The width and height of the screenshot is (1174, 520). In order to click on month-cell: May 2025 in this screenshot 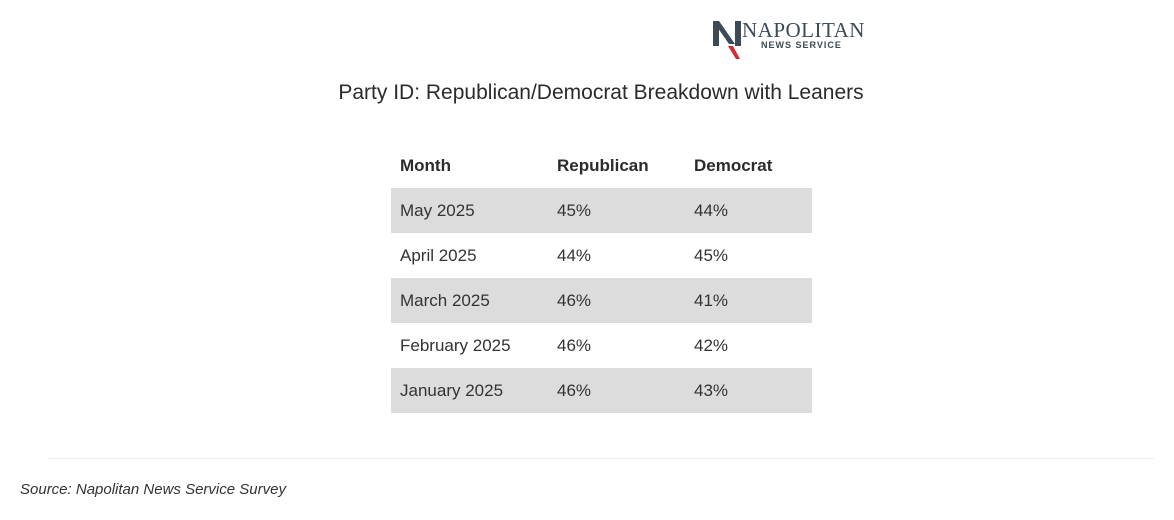, I will do `click(469, 210)`.